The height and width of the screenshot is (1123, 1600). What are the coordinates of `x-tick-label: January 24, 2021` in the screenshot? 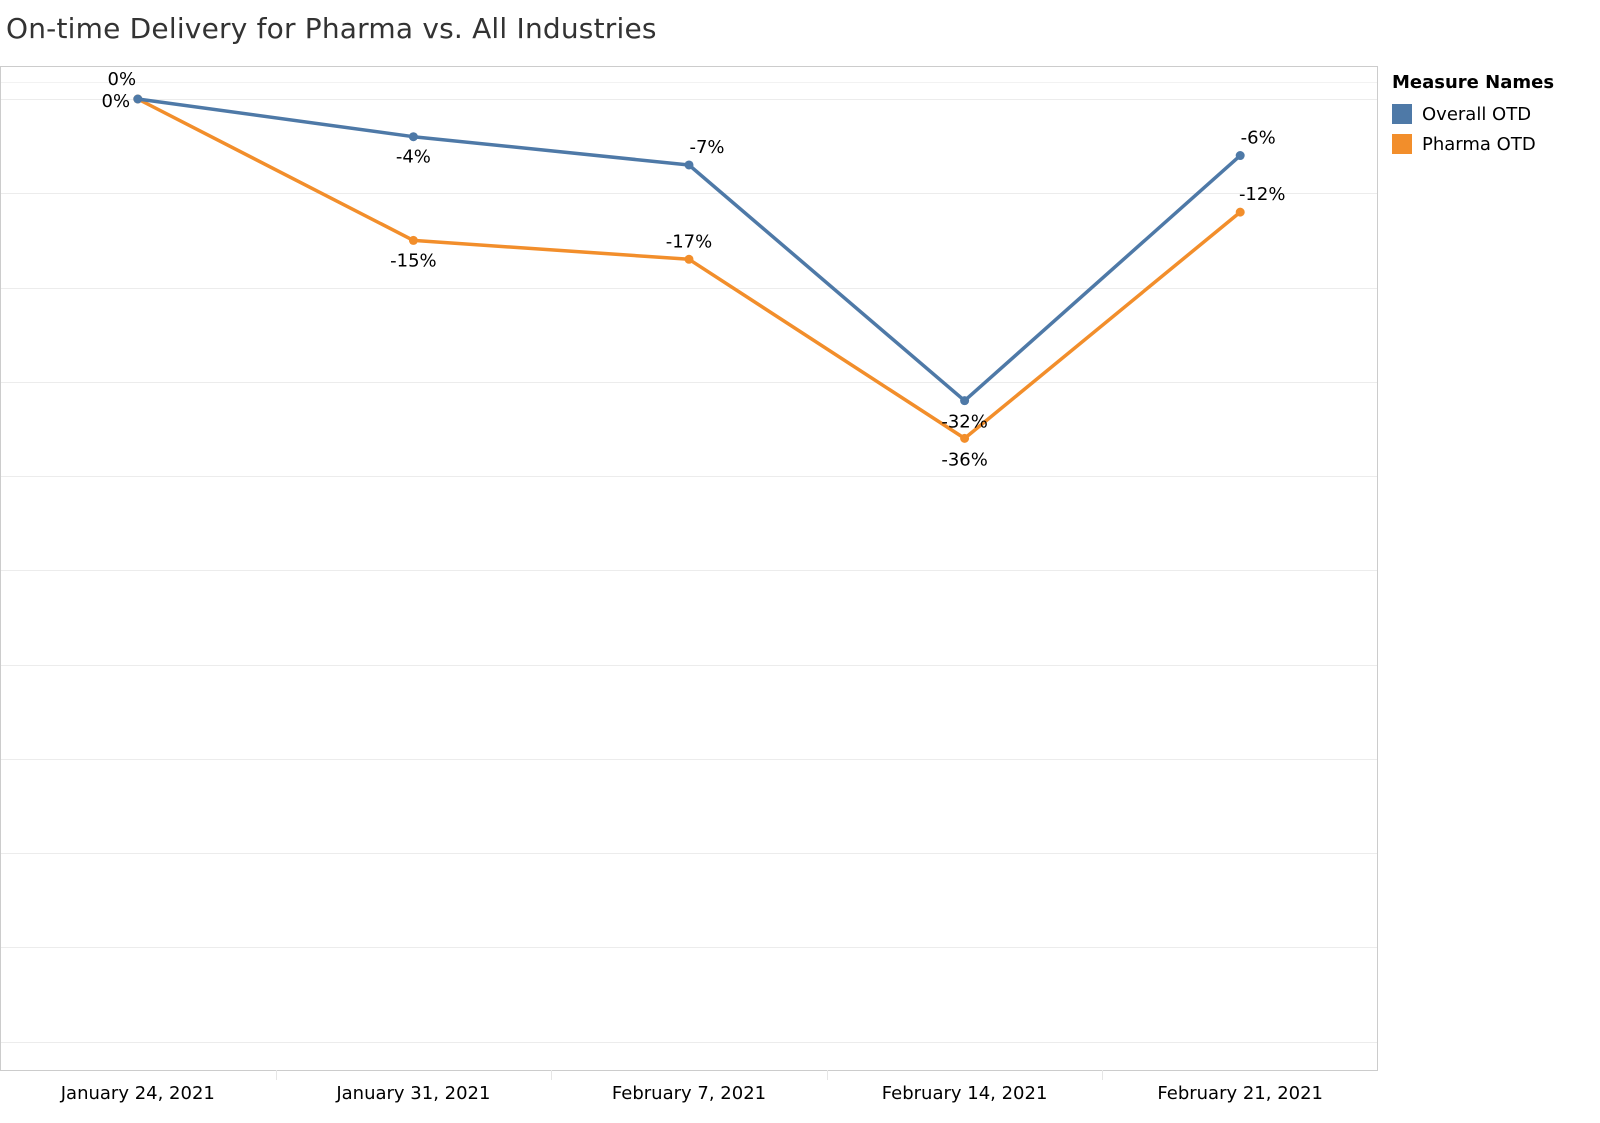 It's located at (137, 1093).